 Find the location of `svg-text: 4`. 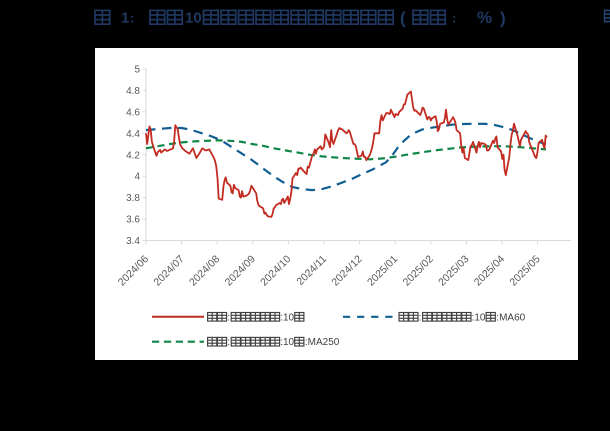

svg-text: 4 is located at coordinates (137, 177).